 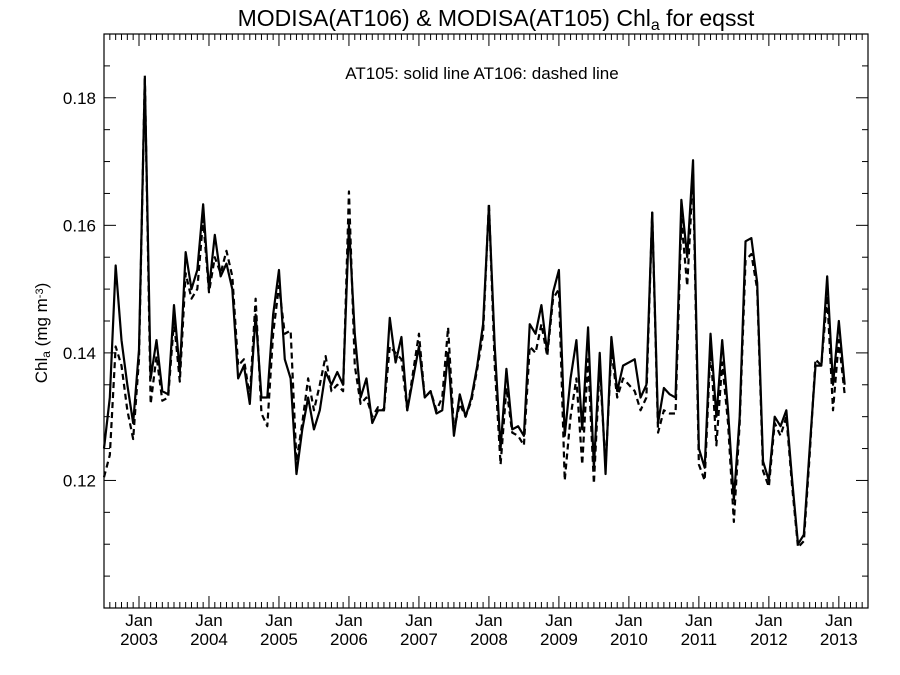 I want to click on chart-annotation: AT105: solid line AT106: dashed line, so click(x=481, y=73).